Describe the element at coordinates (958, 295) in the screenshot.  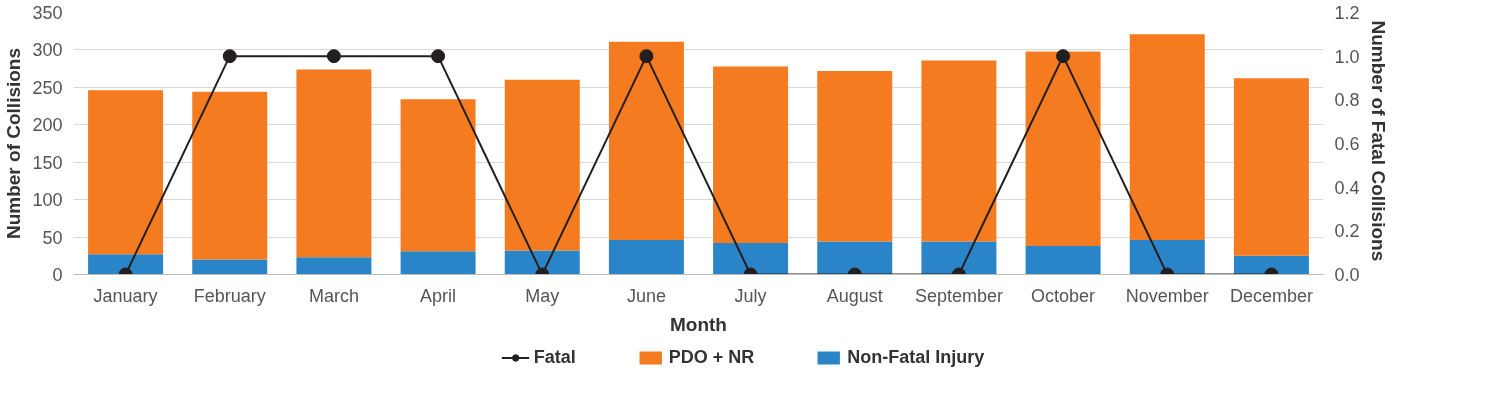
I see `x-tick-label: September` at that location.